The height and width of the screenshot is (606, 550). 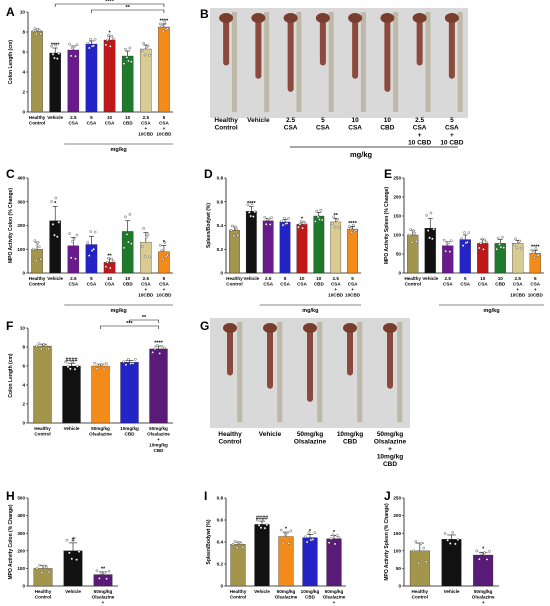 I want to click on category-label: Vehicle, so click(x=73, y=591).